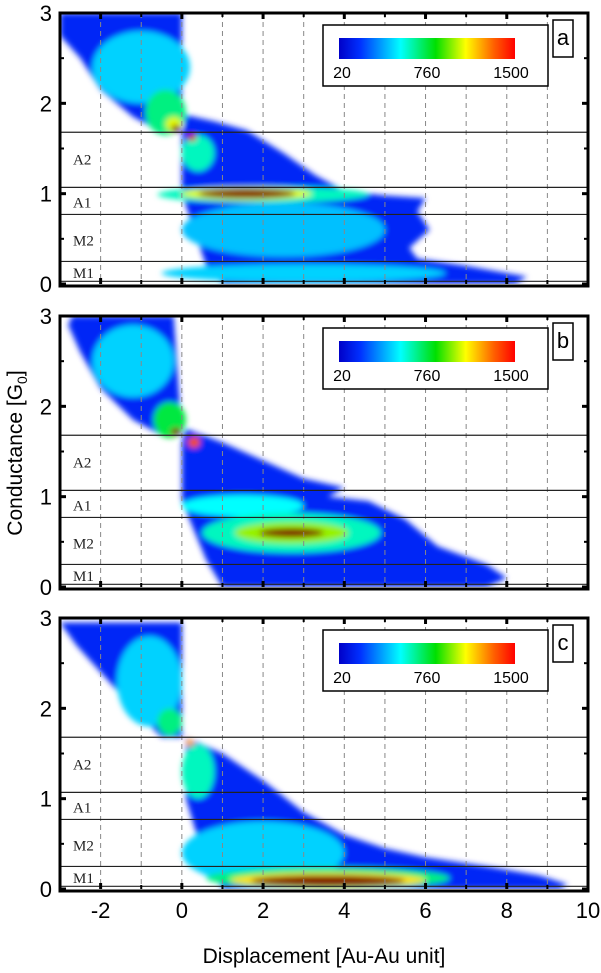  Describe the element at coordinates (425, 910) in the screenshot. I see `x-tick-label: 6` at that location.